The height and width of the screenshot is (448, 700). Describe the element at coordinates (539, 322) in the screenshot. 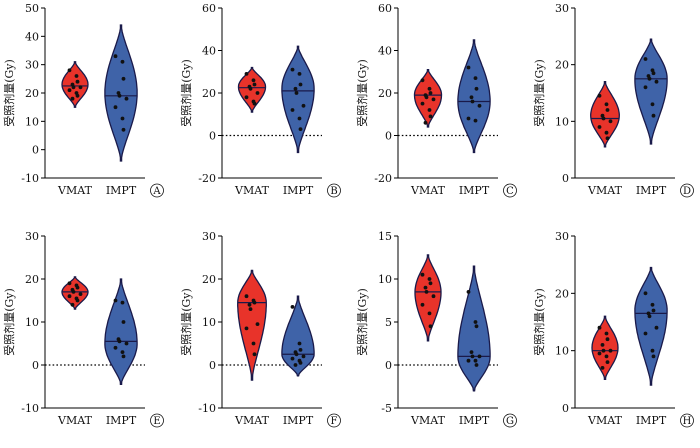

I see `y-axis-label-h: 受照剂量(Gy)` at that location.